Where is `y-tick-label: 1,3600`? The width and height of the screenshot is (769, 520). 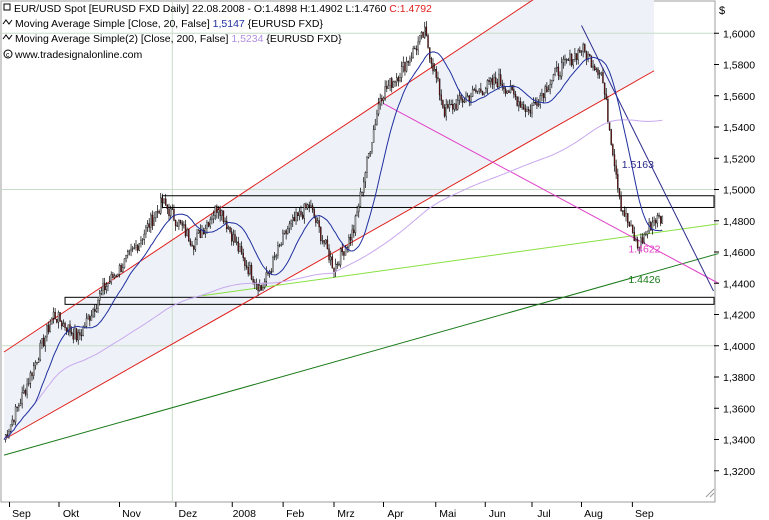 y-tick-label: 1,3600 is located at coordinates (739, 409).